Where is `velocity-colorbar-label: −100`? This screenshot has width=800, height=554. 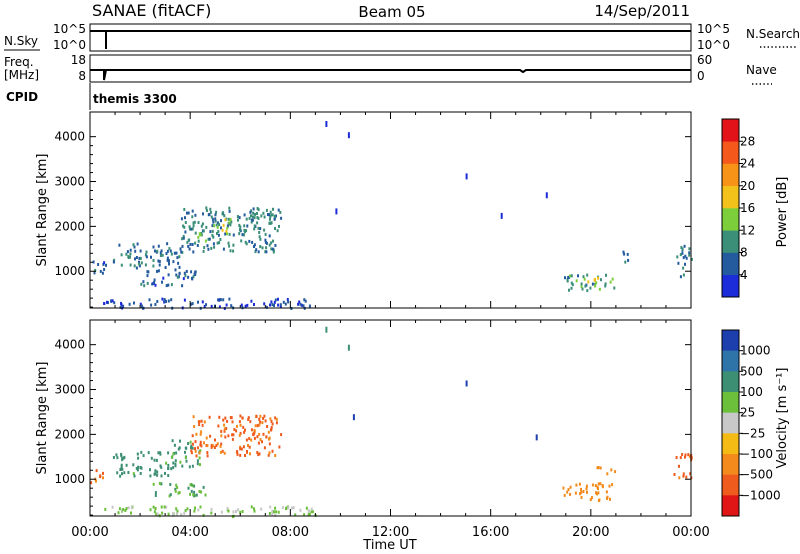
velocity-colorbar-label: −100 is located at coordinates (756, 454).